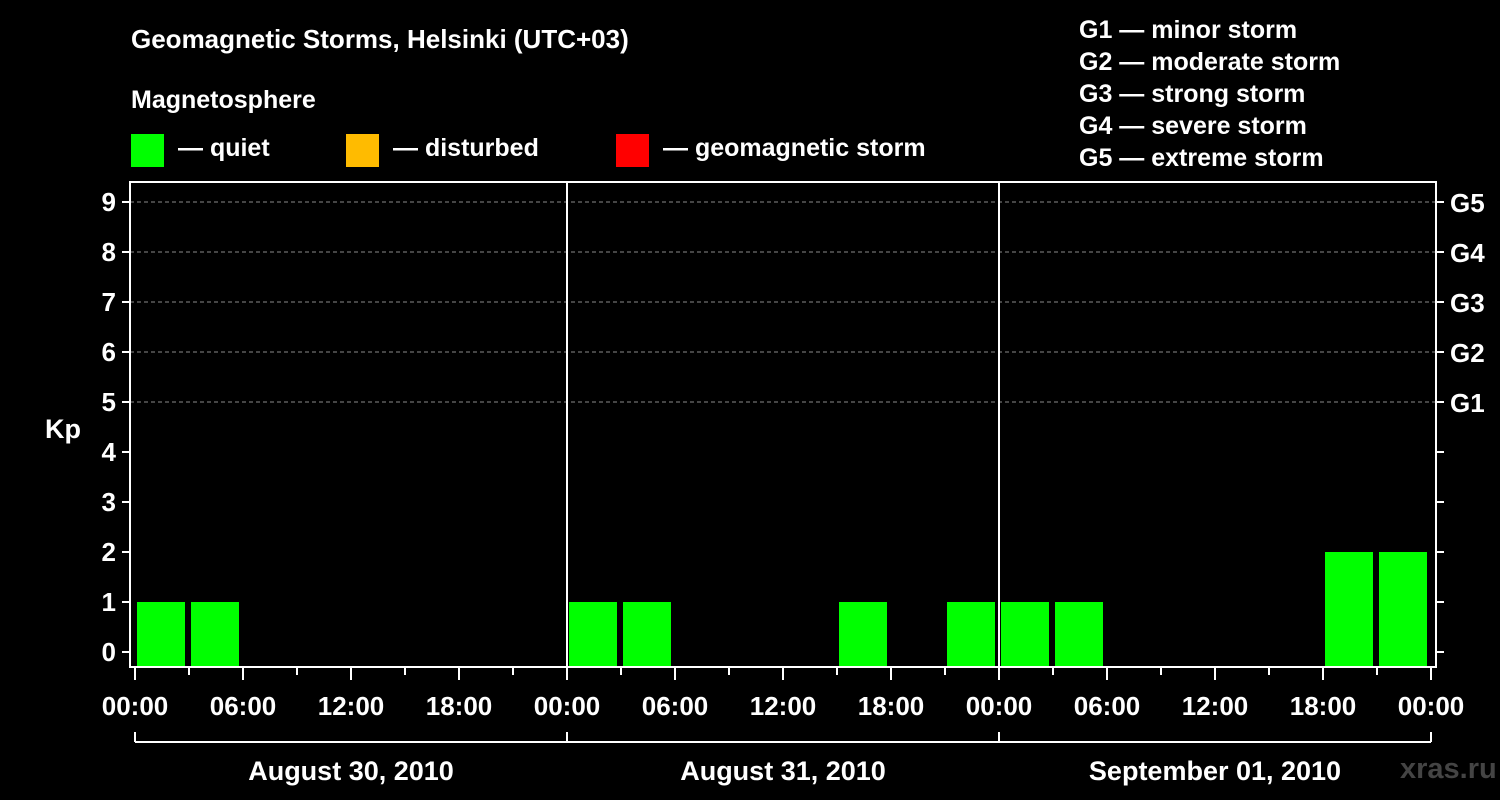 The image size is (1500, 800). What do you see at coordinates (1467, 303) in the screenshot?
I see `g-scale-label: G3` at bounding box center [1467, 303].